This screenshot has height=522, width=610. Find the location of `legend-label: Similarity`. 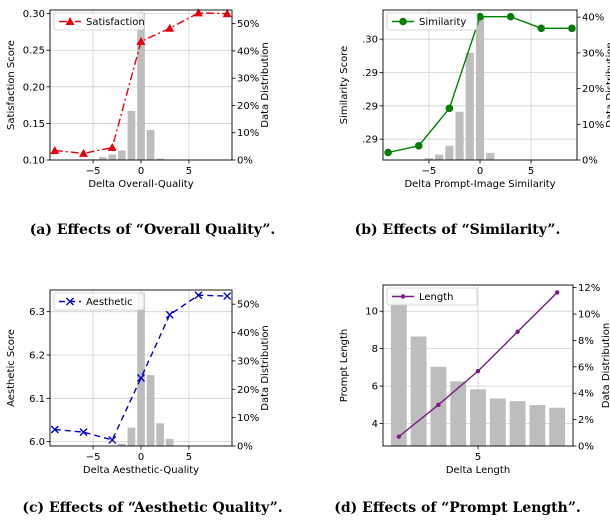

legend-label: Similarity is located at coordinates (442, 22).